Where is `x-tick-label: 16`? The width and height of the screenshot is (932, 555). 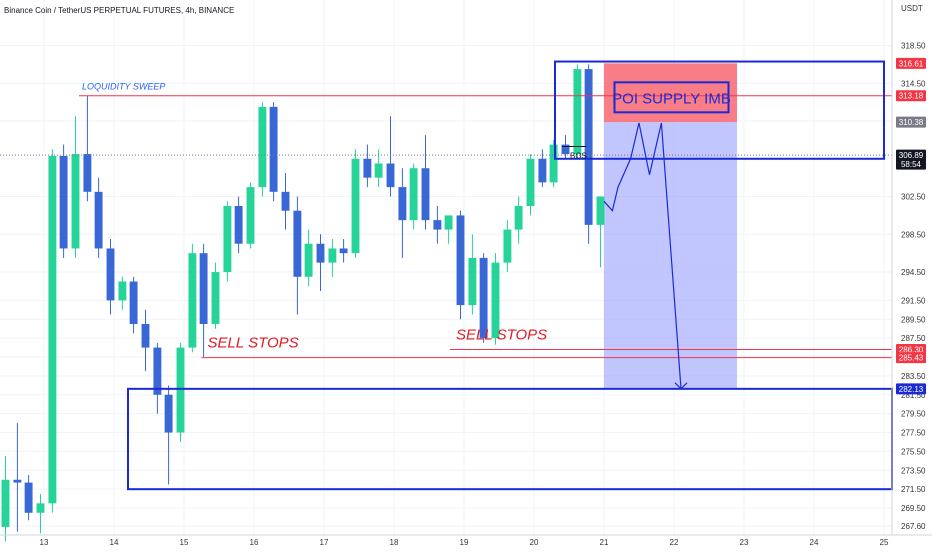
x-tick-label: 16 is located at coordinates (254, 542).